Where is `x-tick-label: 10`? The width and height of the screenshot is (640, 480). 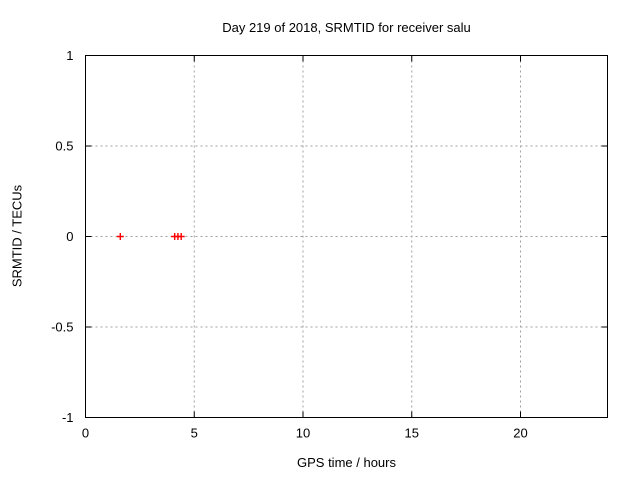
x-tick-label: 10 is located at coordinates (303, 433).